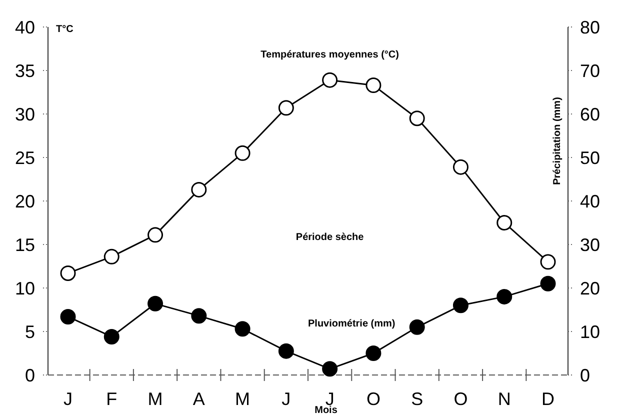  What do you see at coordinates (590, 27) in the screenshot?
I see `y2-tick-label: 80` at bounding box center [590, 27].